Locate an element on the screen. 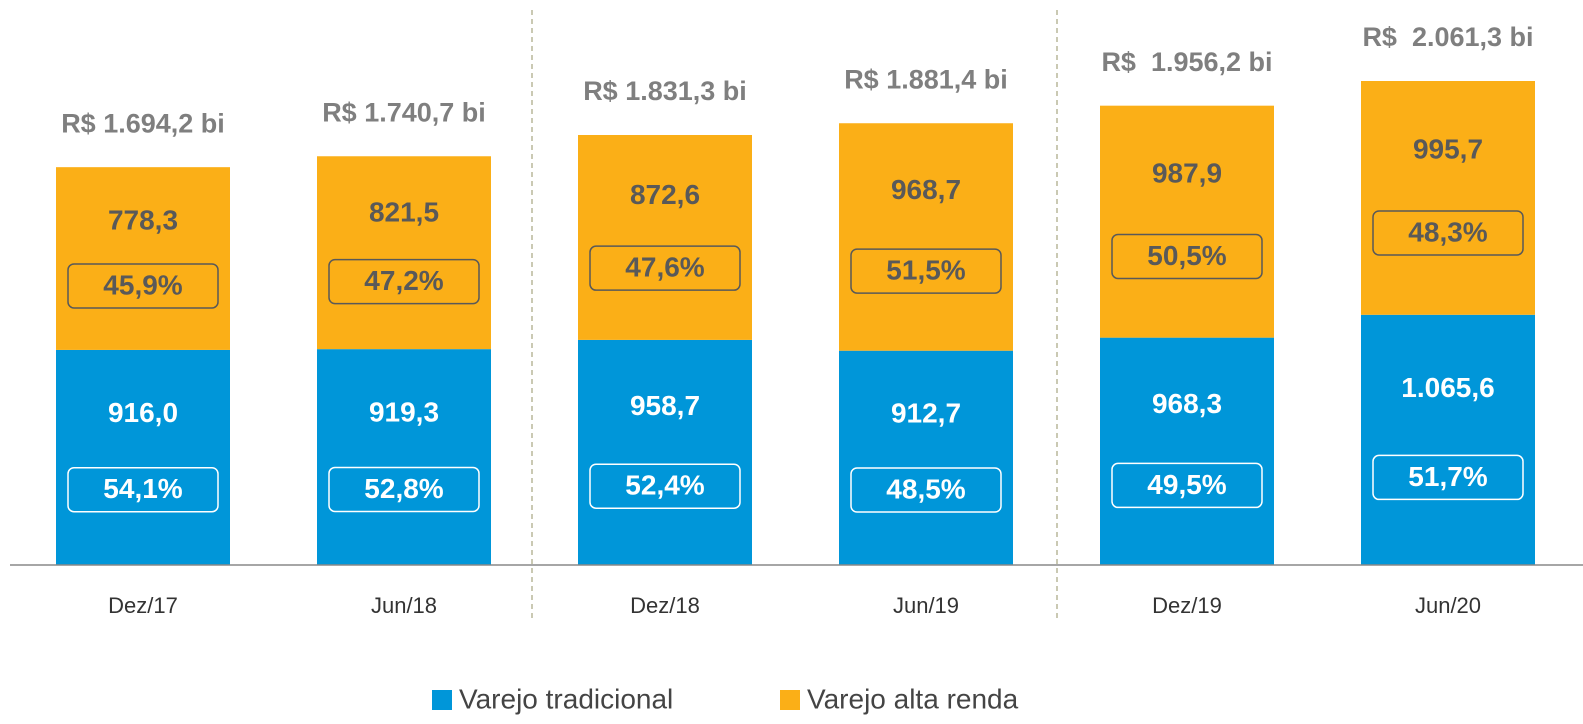  share-label: 50,5% is located at coordinates (1186, 255).